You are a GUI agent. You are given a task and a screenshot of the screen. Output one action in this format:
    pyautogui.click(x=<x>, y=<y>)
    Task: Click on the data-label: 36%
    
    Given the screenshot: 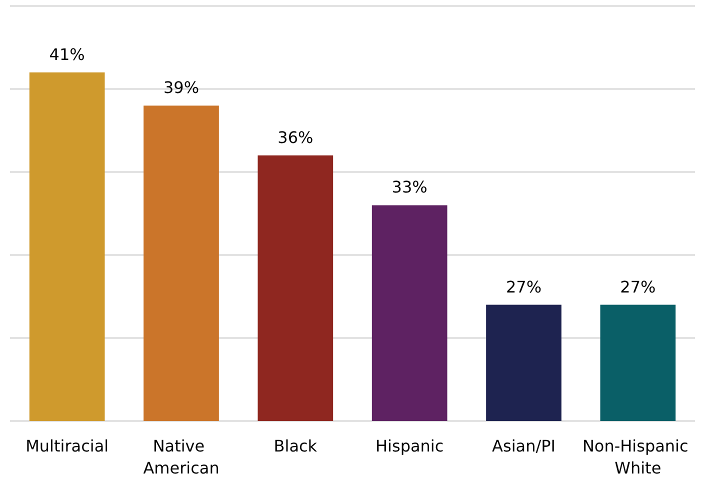 What is the action you would take?
    pyautogui.click(x=296, y=137)
    